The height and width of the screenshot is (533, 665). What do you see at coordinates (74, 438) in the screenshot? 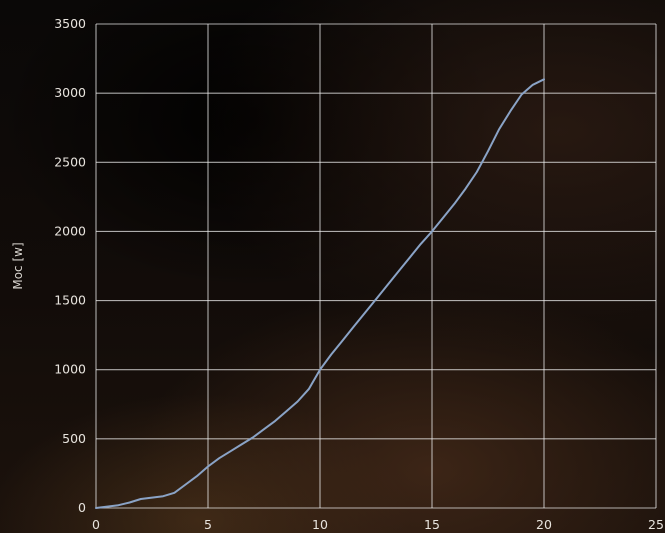
I see `y-tick-label: 500` at bounding box center [74, 438].